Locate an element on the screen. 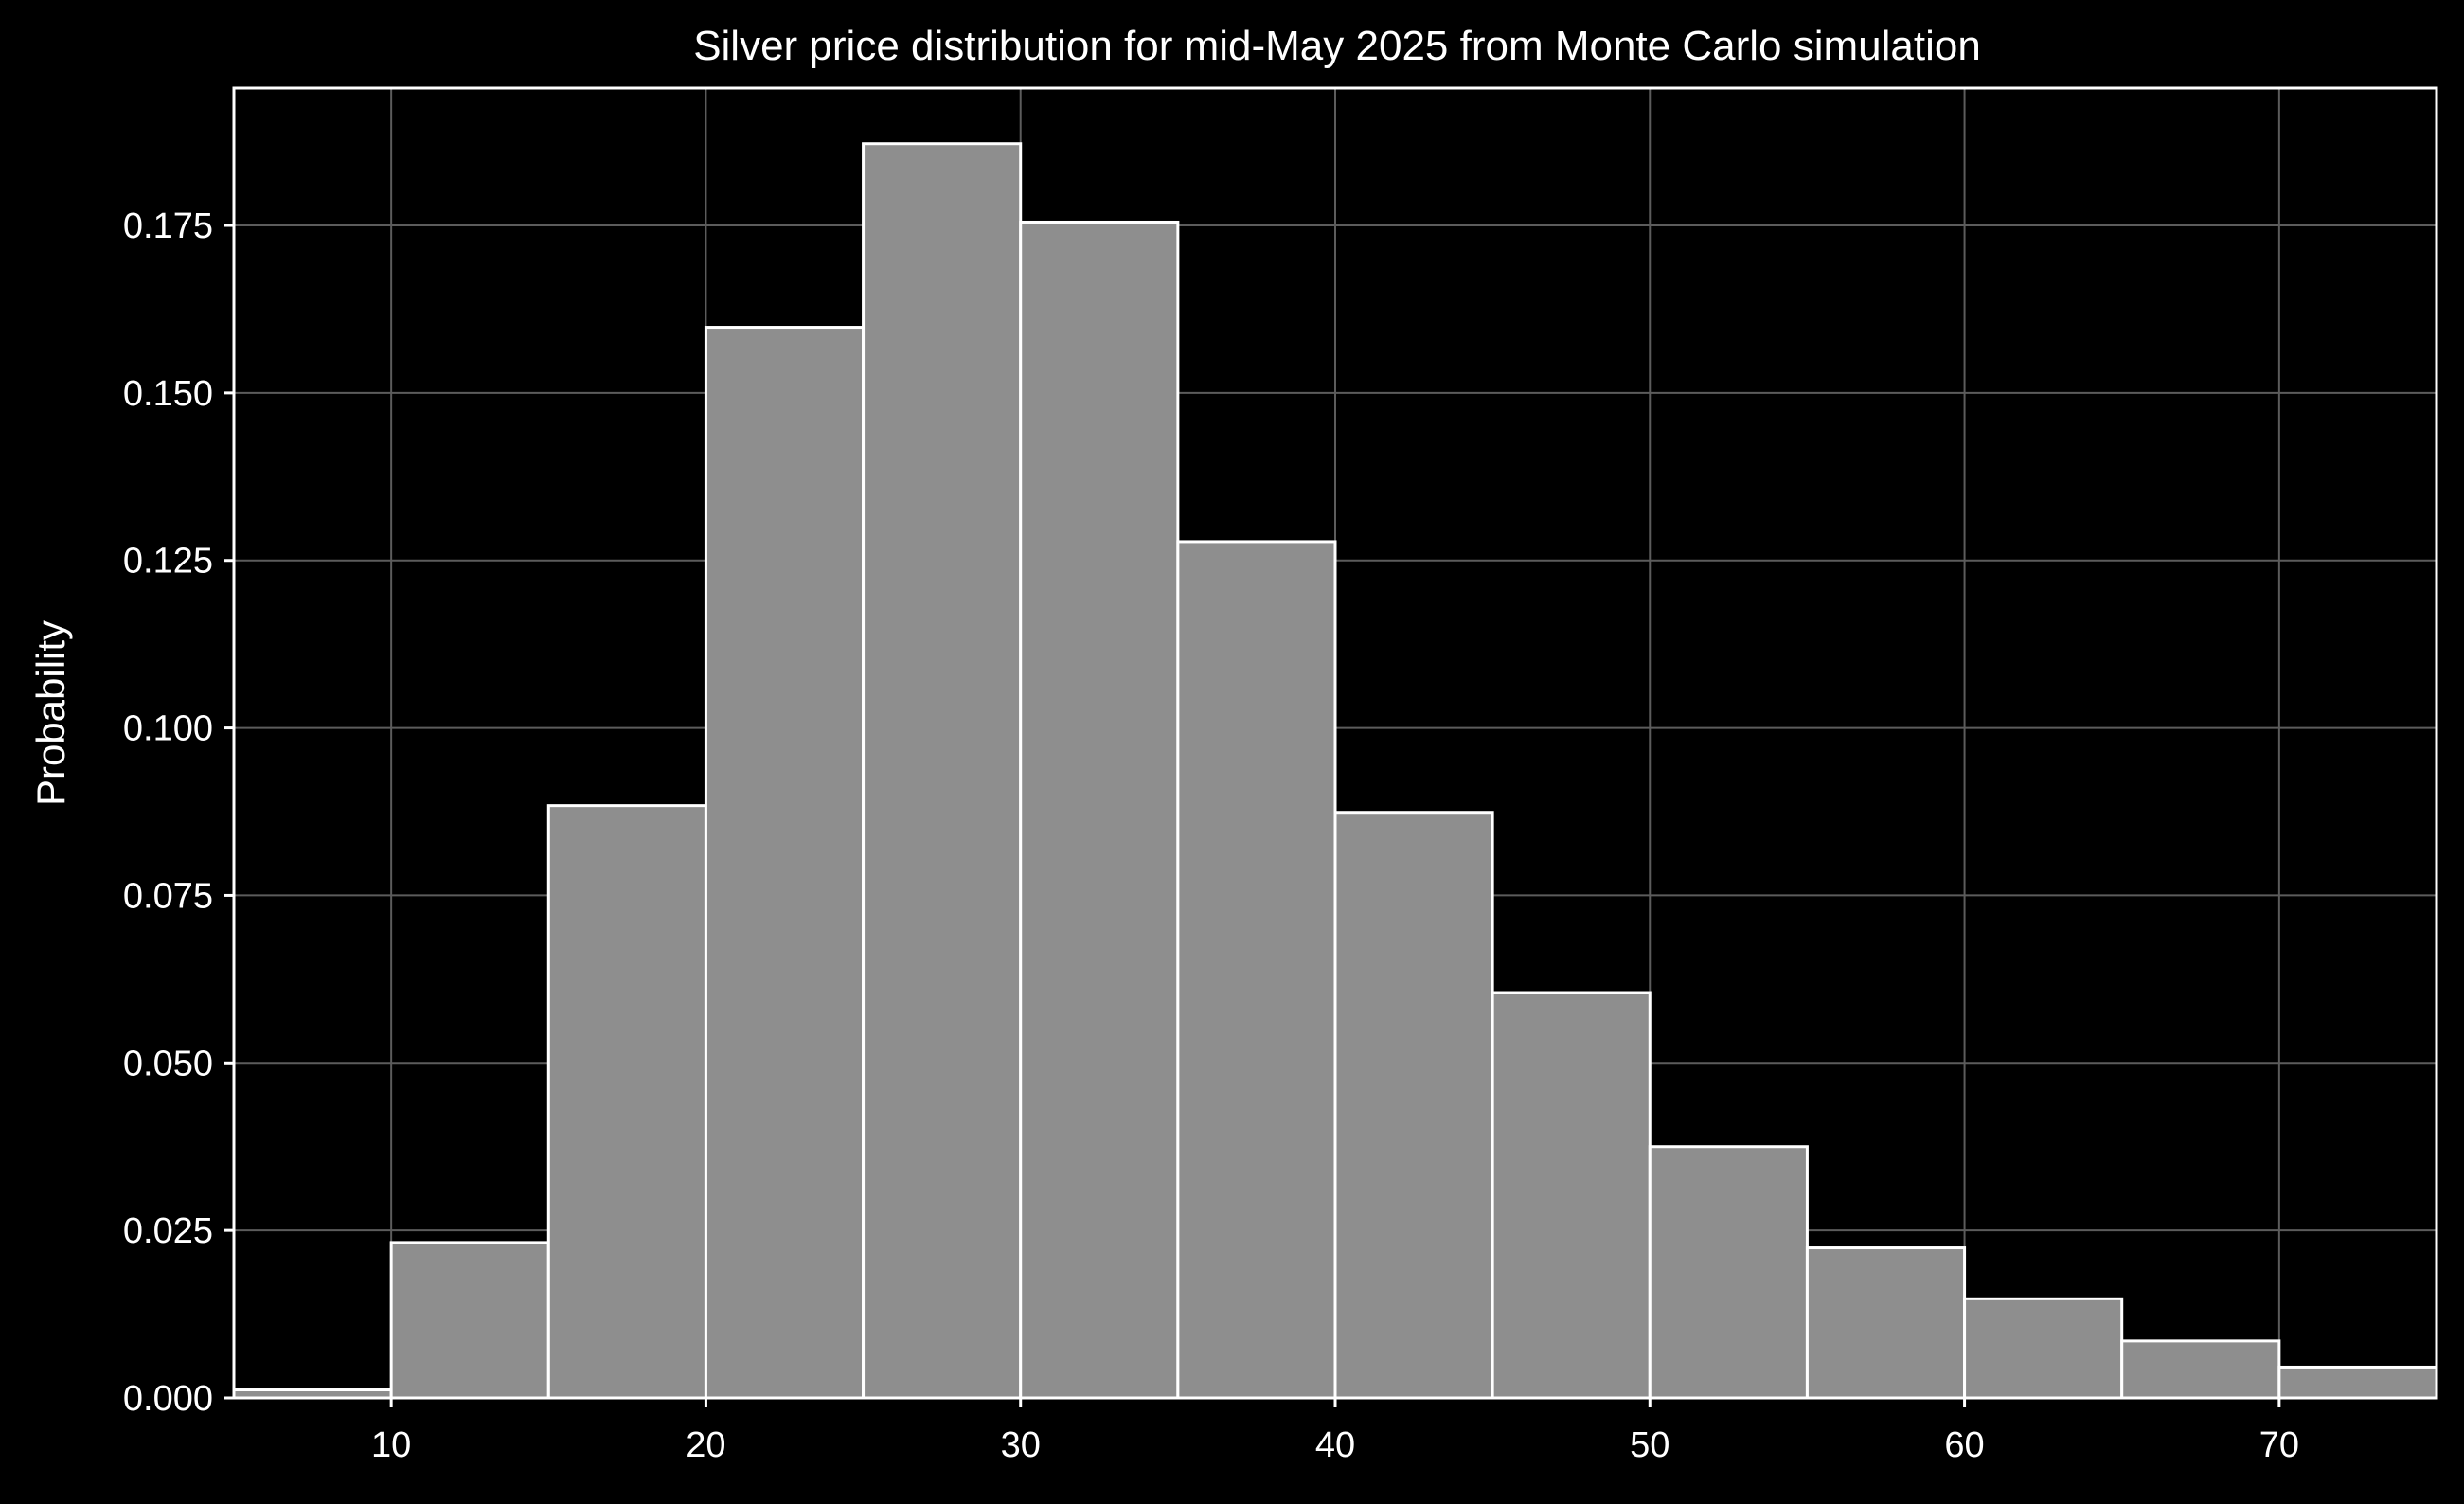 The height and width of the screenshot is (1504, 2464). y-tick-label: 0.025 is located at coordinates (168, 1231).